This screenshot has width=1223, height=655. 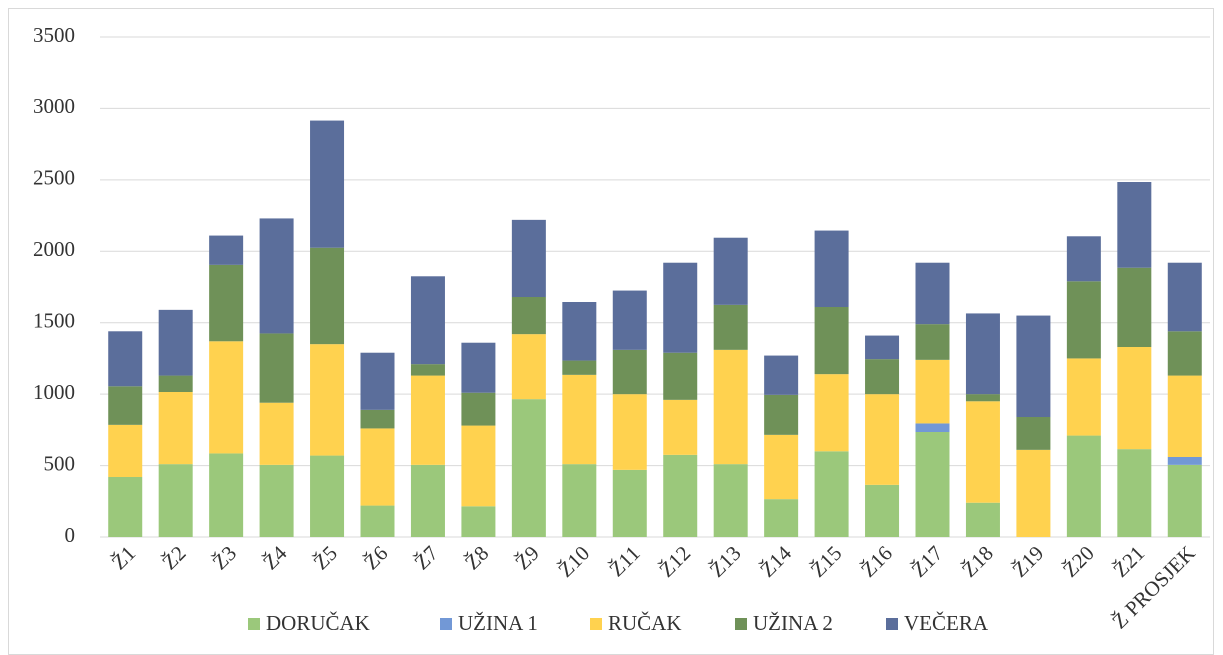 I want to click on y-tick-label: 1000, so click(x=54, y=392).